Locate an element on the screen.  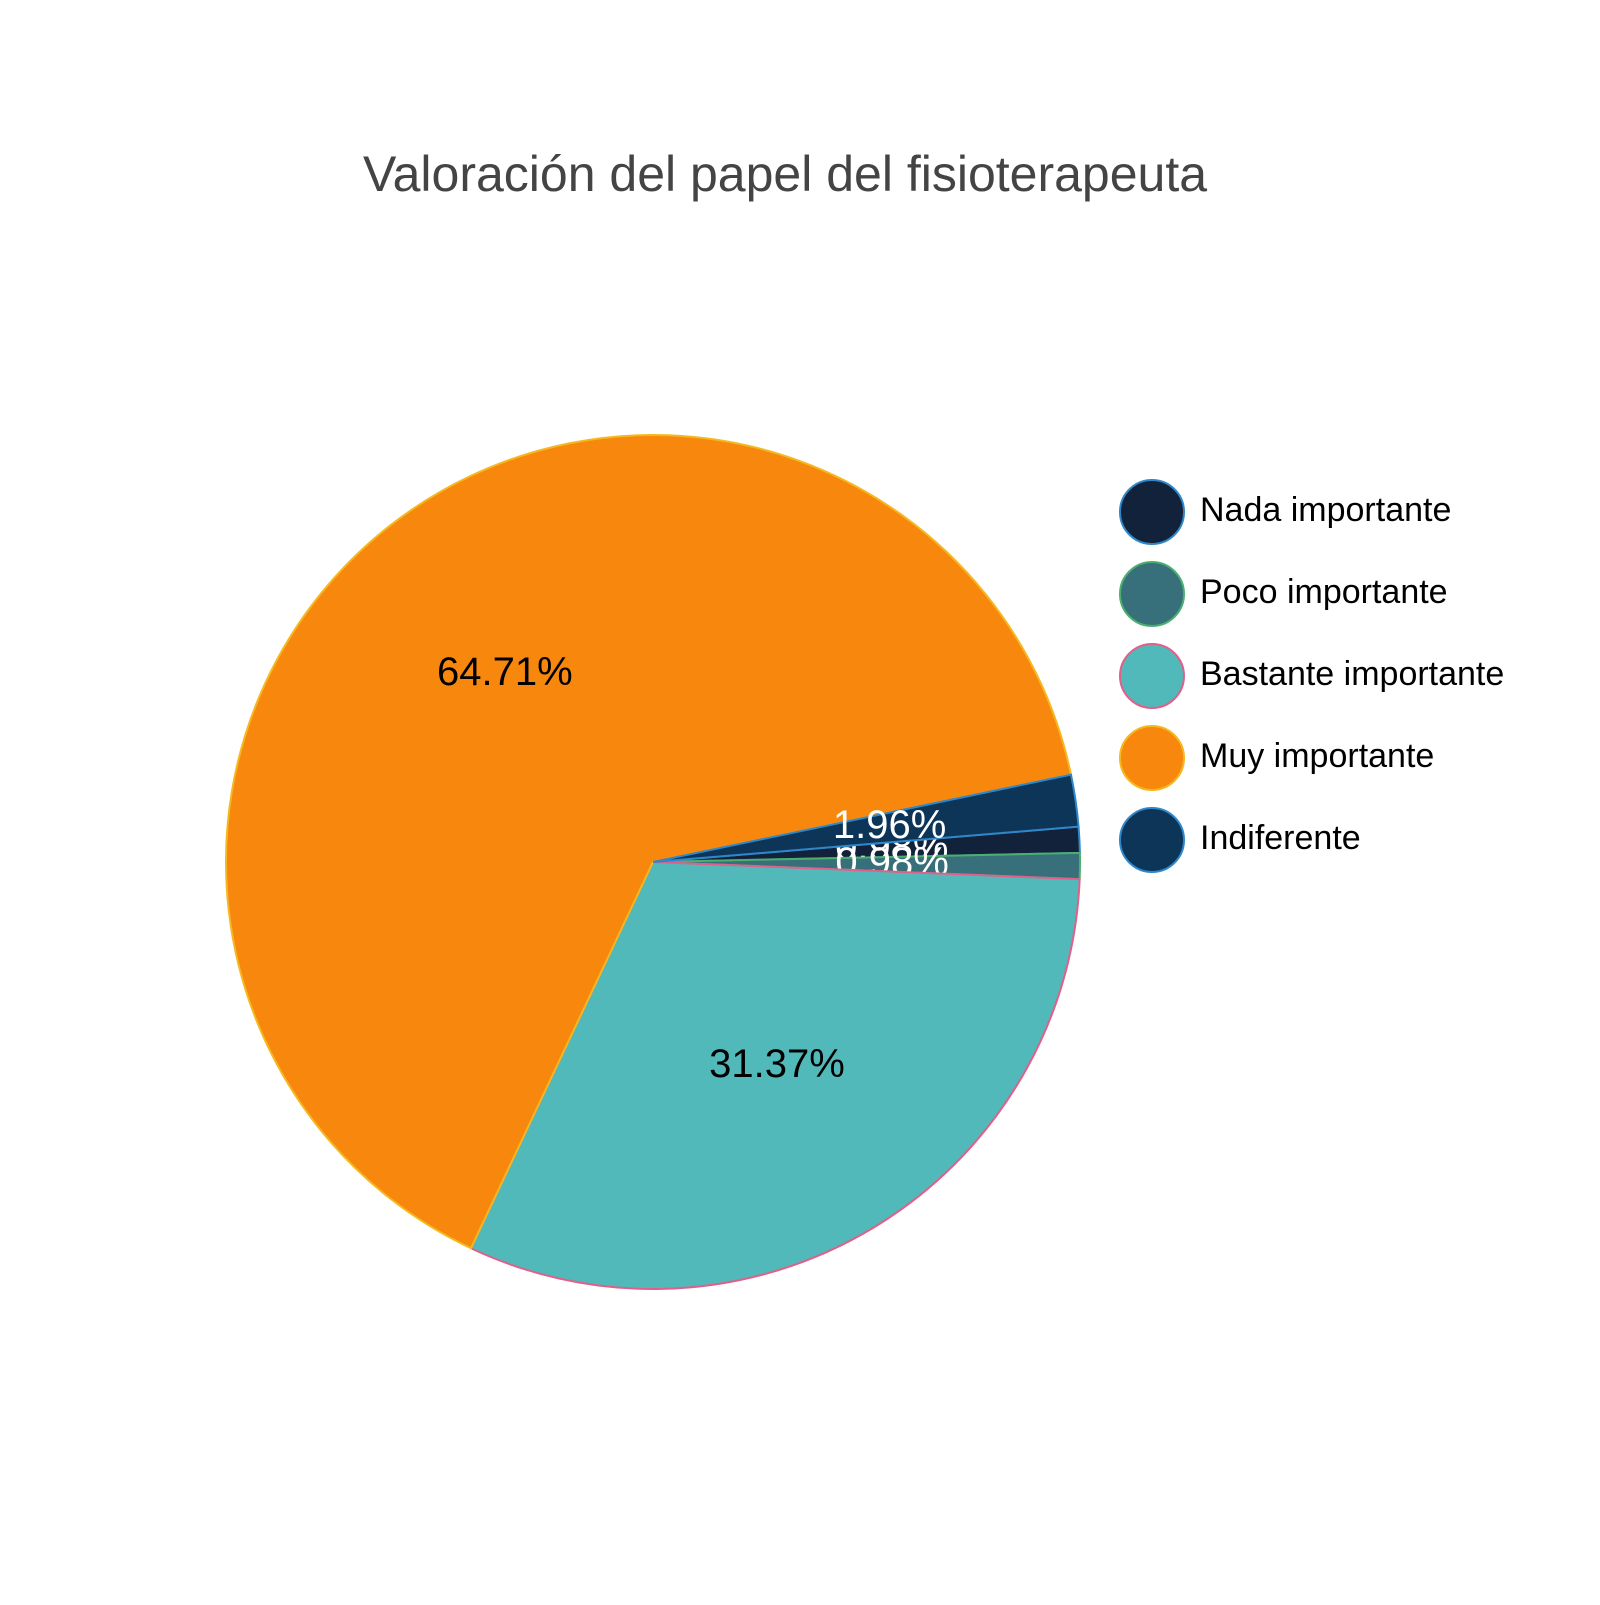
slice-label: 31.37% is located at coordinates (777, 1064).